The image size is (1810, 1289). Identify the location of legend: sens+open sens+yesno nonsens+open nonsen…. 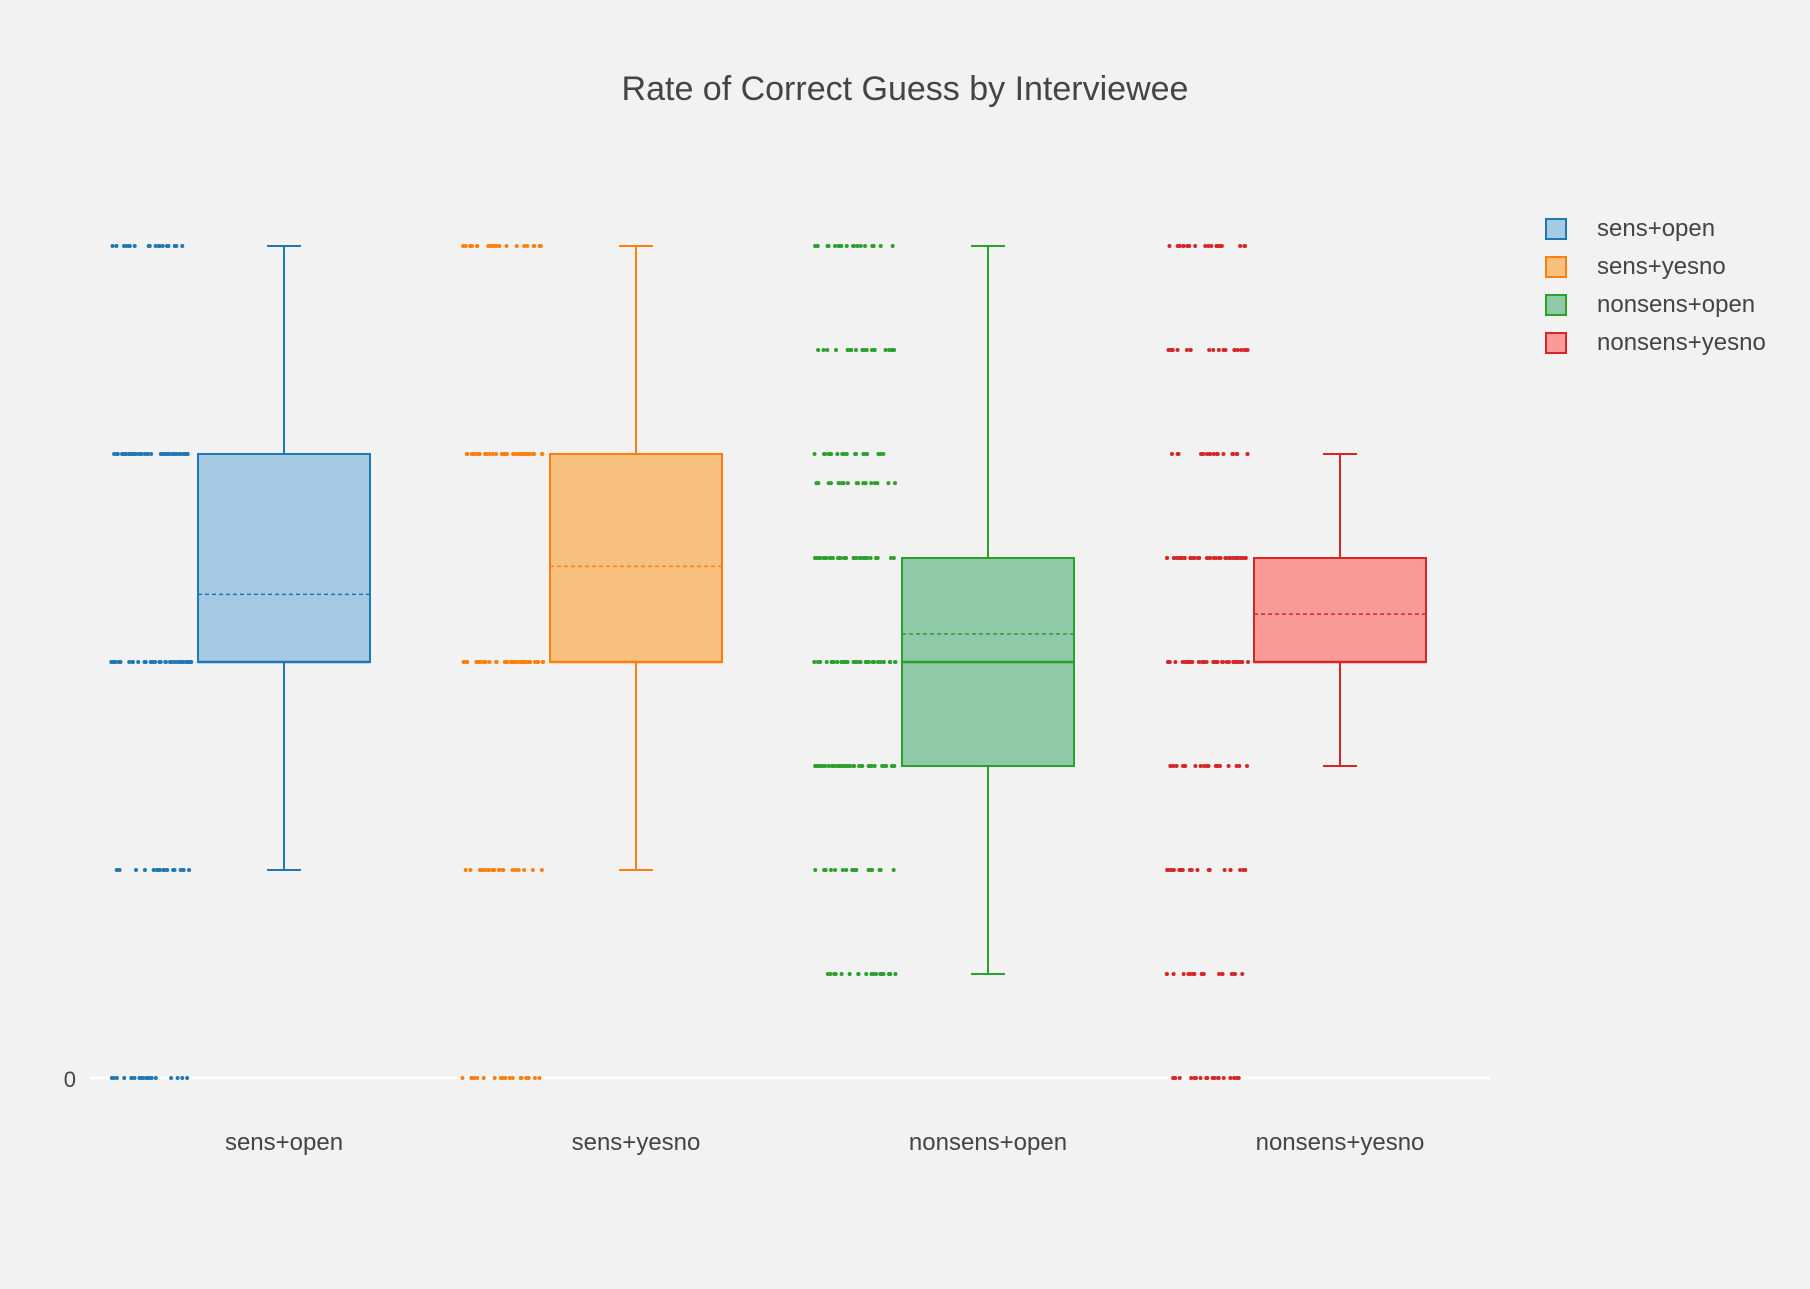
(1653, 286).